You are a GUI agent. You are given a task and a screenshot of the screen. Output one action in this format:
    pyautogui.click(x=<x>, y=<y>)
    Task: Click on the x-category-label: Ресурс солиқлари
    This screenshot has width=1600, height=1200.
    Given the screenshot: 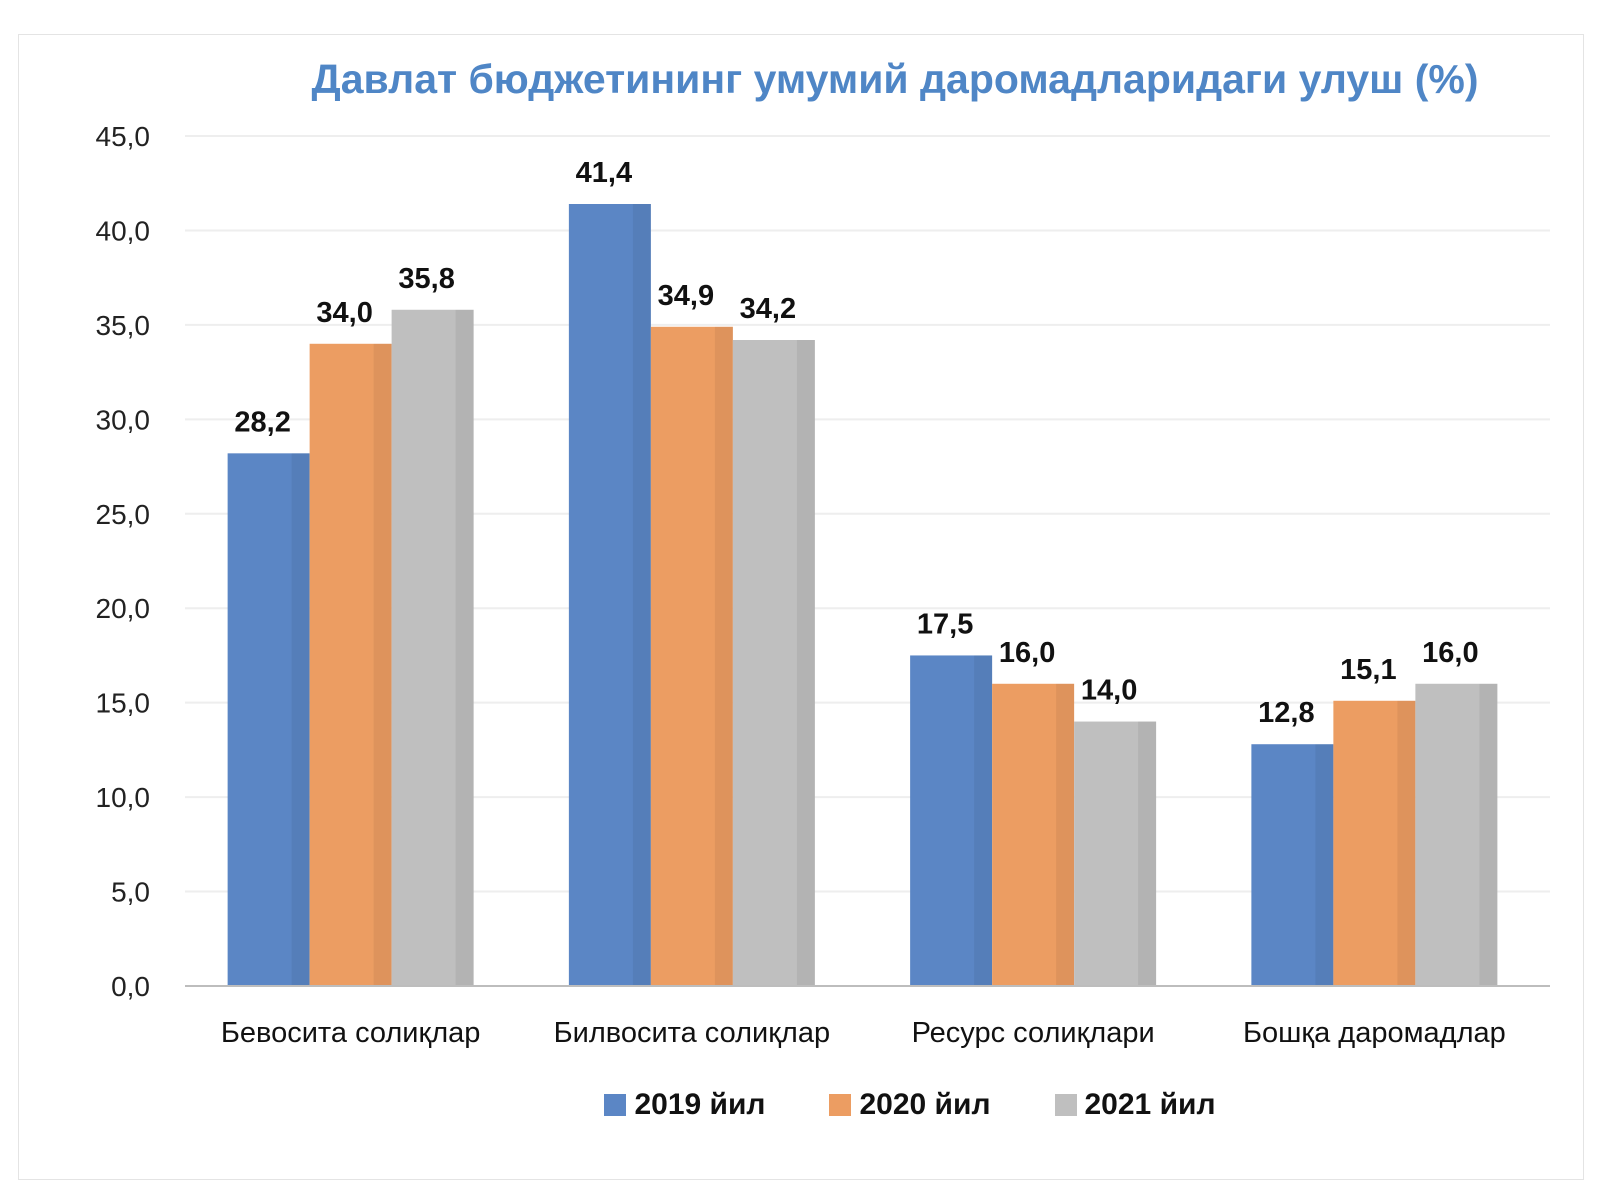 What is the action you would take?
    pyautogui.click(x=1033, y=1033)
    